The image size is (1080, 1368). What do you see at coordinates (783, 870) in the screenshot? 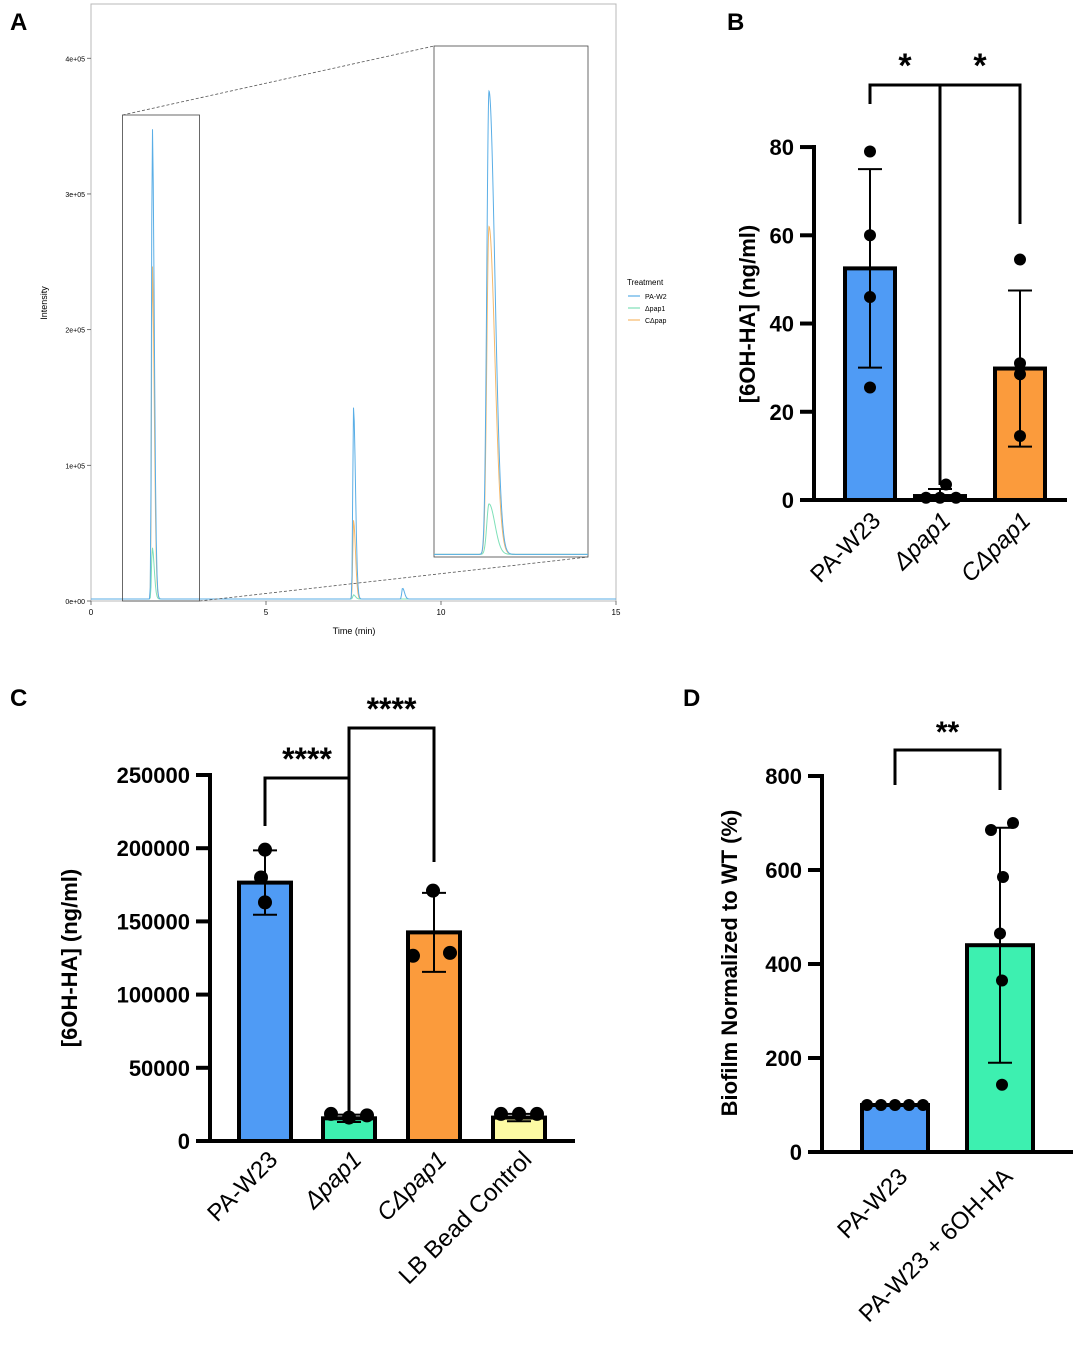
I see `y-tick-label: 600` at bounding box center [783, 870].